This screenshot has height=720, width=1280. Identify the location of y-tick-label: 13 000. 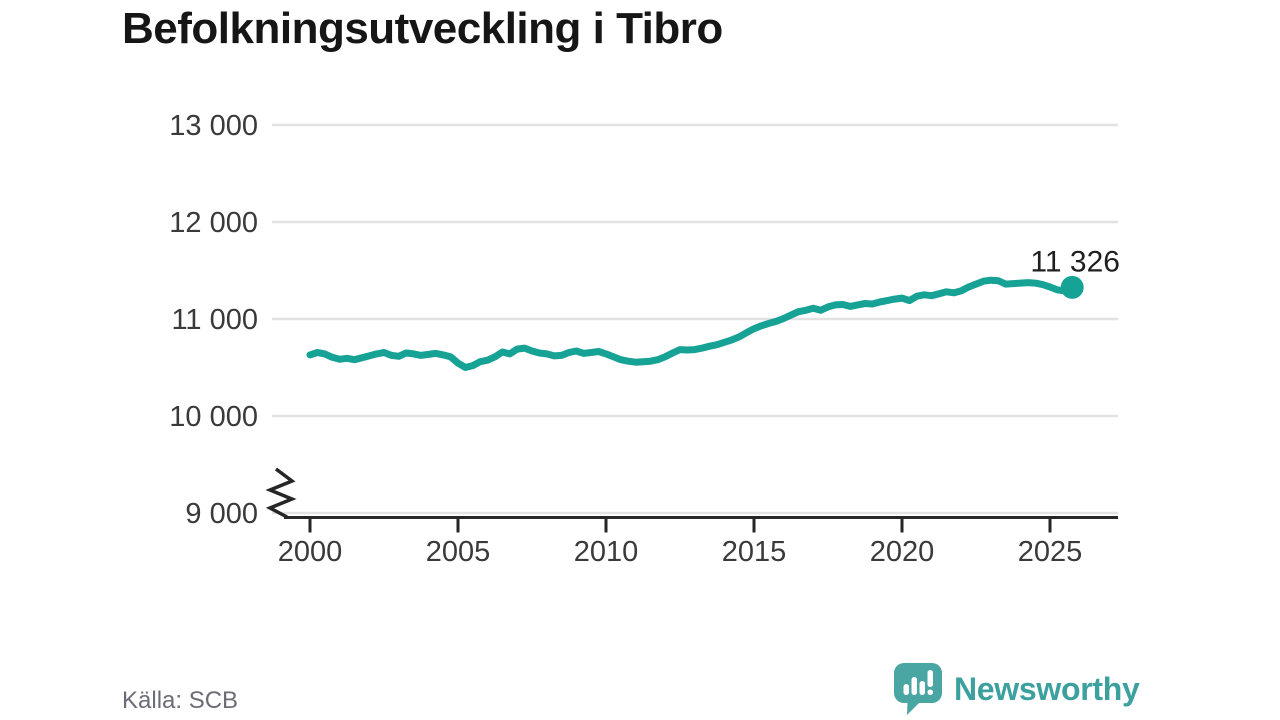
(213, 126).